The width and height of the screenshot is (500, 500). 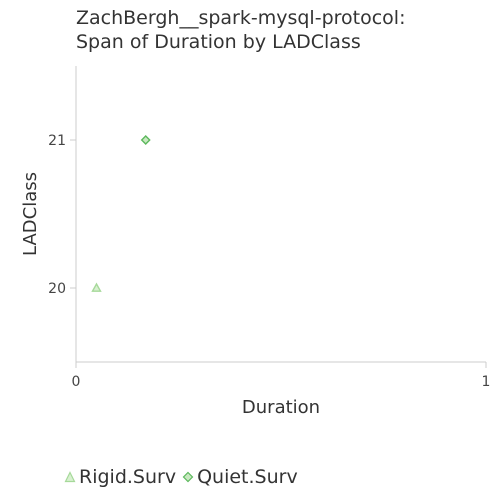 What do you see at coordinates (57, 289) in the screenshot?
I see `y-tick-label: 20` at bounding box center [57, 289].